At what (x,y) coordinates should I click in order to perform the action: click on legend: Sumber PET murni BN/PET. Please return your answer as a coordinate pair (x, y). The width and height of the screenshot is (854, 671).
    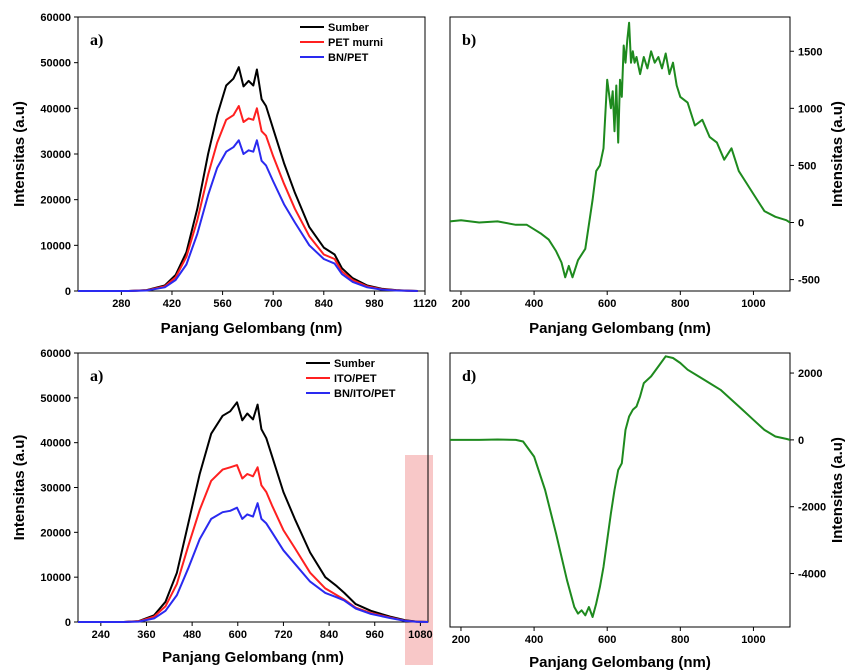
    Looking at the image, I should click on (341, 43).